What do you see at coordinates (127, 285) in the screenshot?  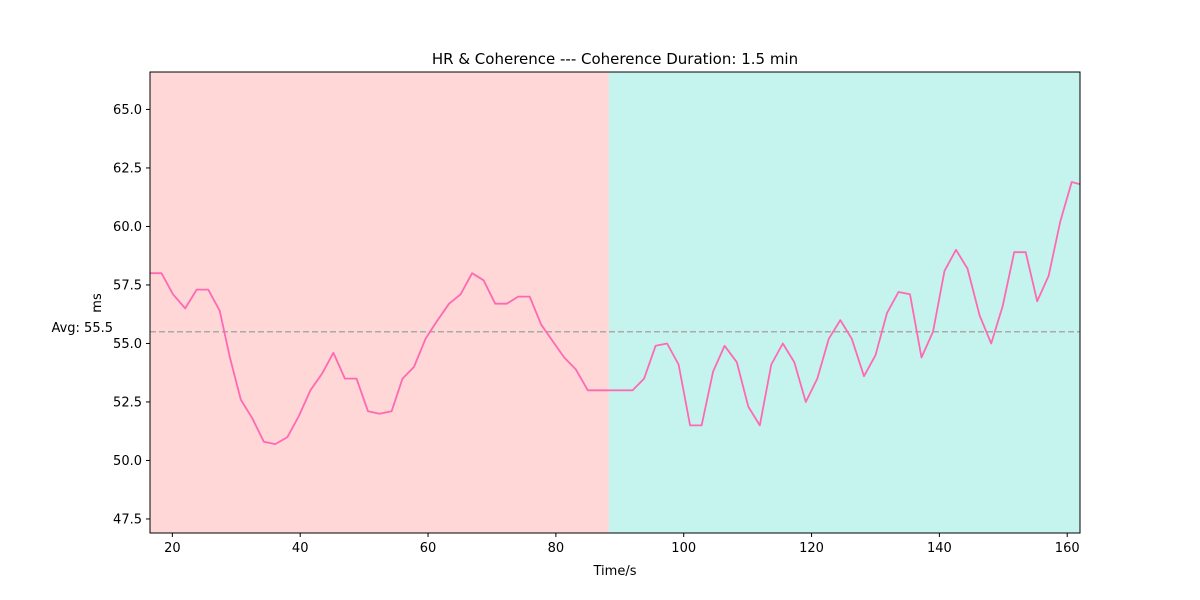 I see `y-tick-label: 57.5` at bounding box center [127, 285].